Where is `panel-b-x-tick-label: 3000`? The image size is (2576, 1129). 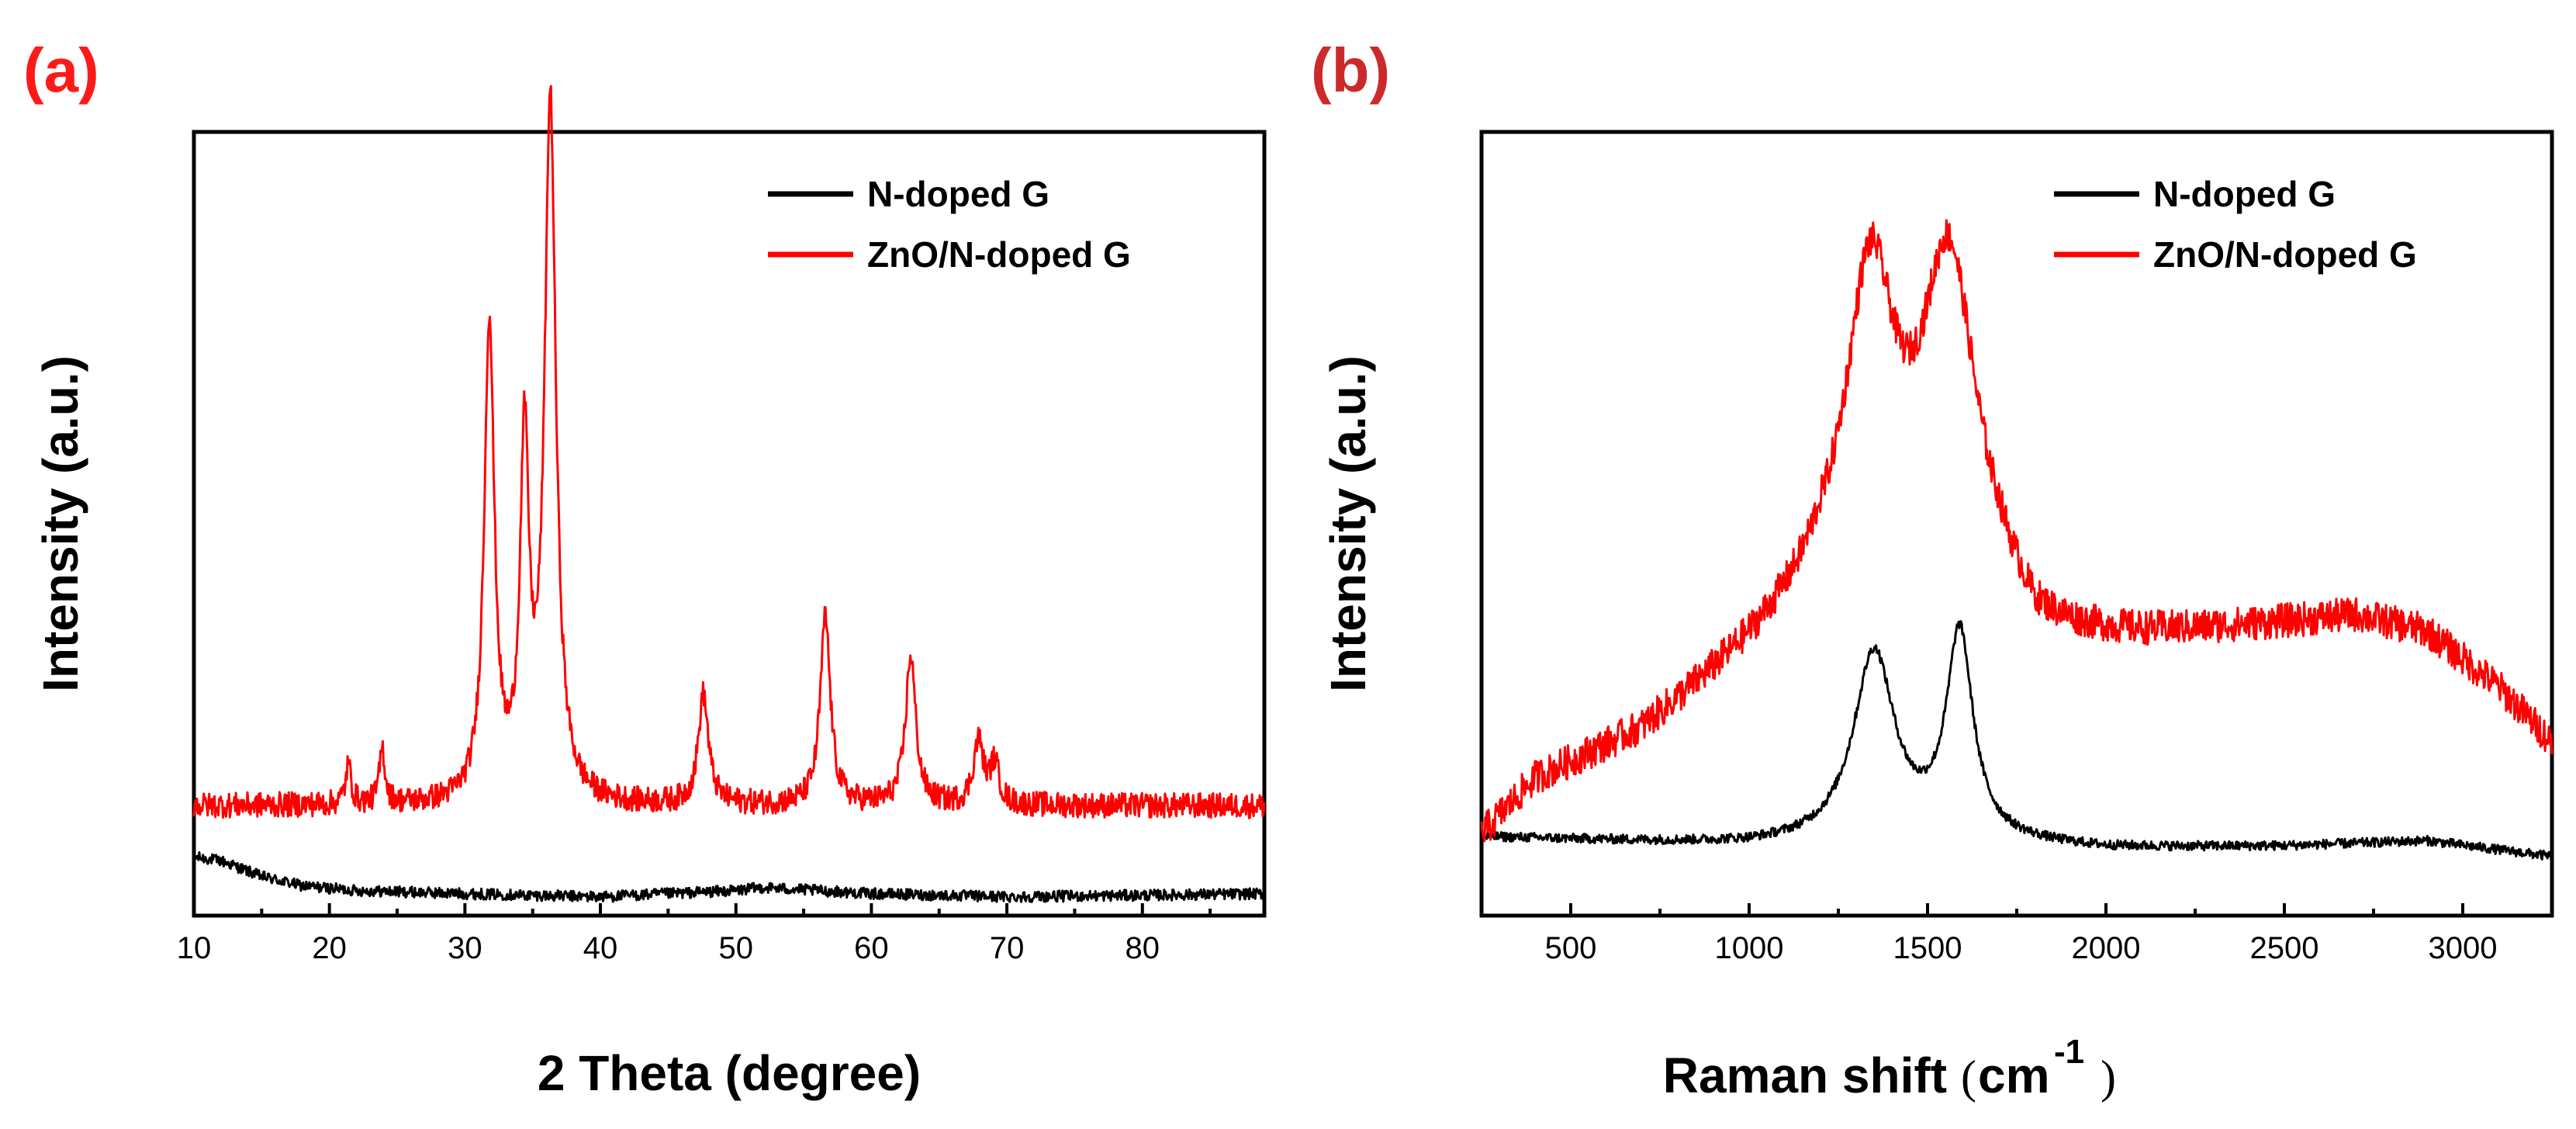
panel-b-x-tick-label: 3000 is located at coordinates (2463, 948).